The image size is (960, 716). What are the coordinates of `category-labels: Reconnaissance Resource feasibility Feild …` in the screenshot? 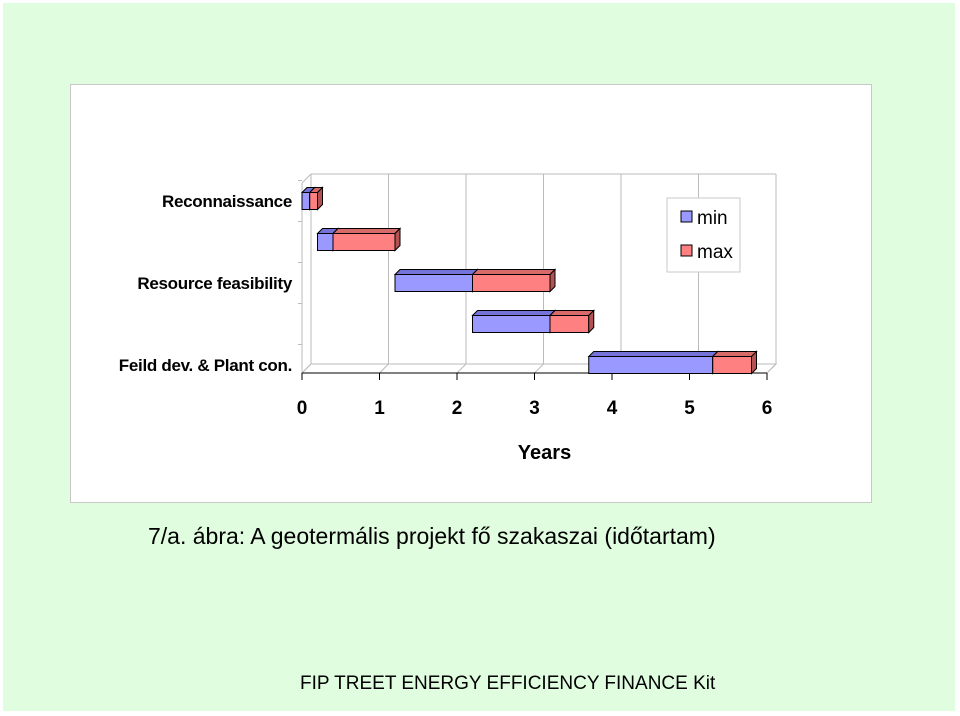 It's located at (206, 283).